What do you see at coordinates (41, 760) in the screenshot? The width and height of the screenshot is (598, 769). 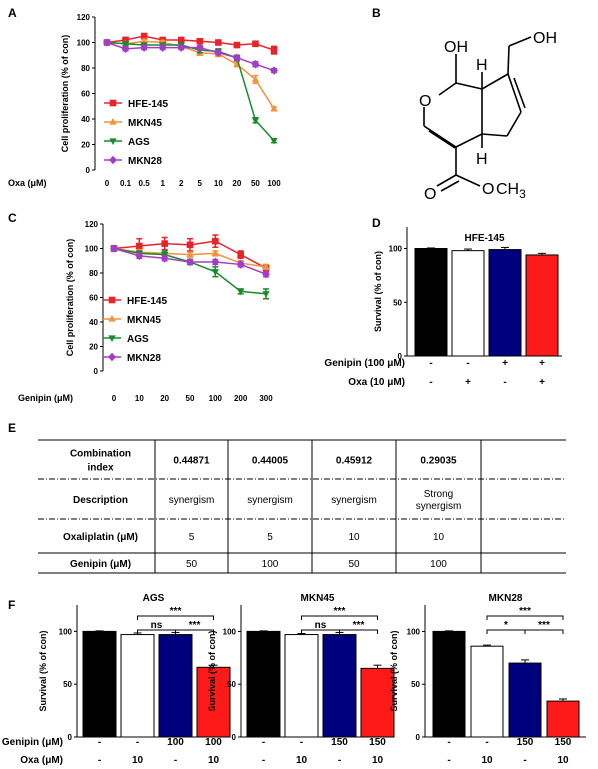 I see `condition-label: Oxa (μM)` at bounding box center [41, 760].